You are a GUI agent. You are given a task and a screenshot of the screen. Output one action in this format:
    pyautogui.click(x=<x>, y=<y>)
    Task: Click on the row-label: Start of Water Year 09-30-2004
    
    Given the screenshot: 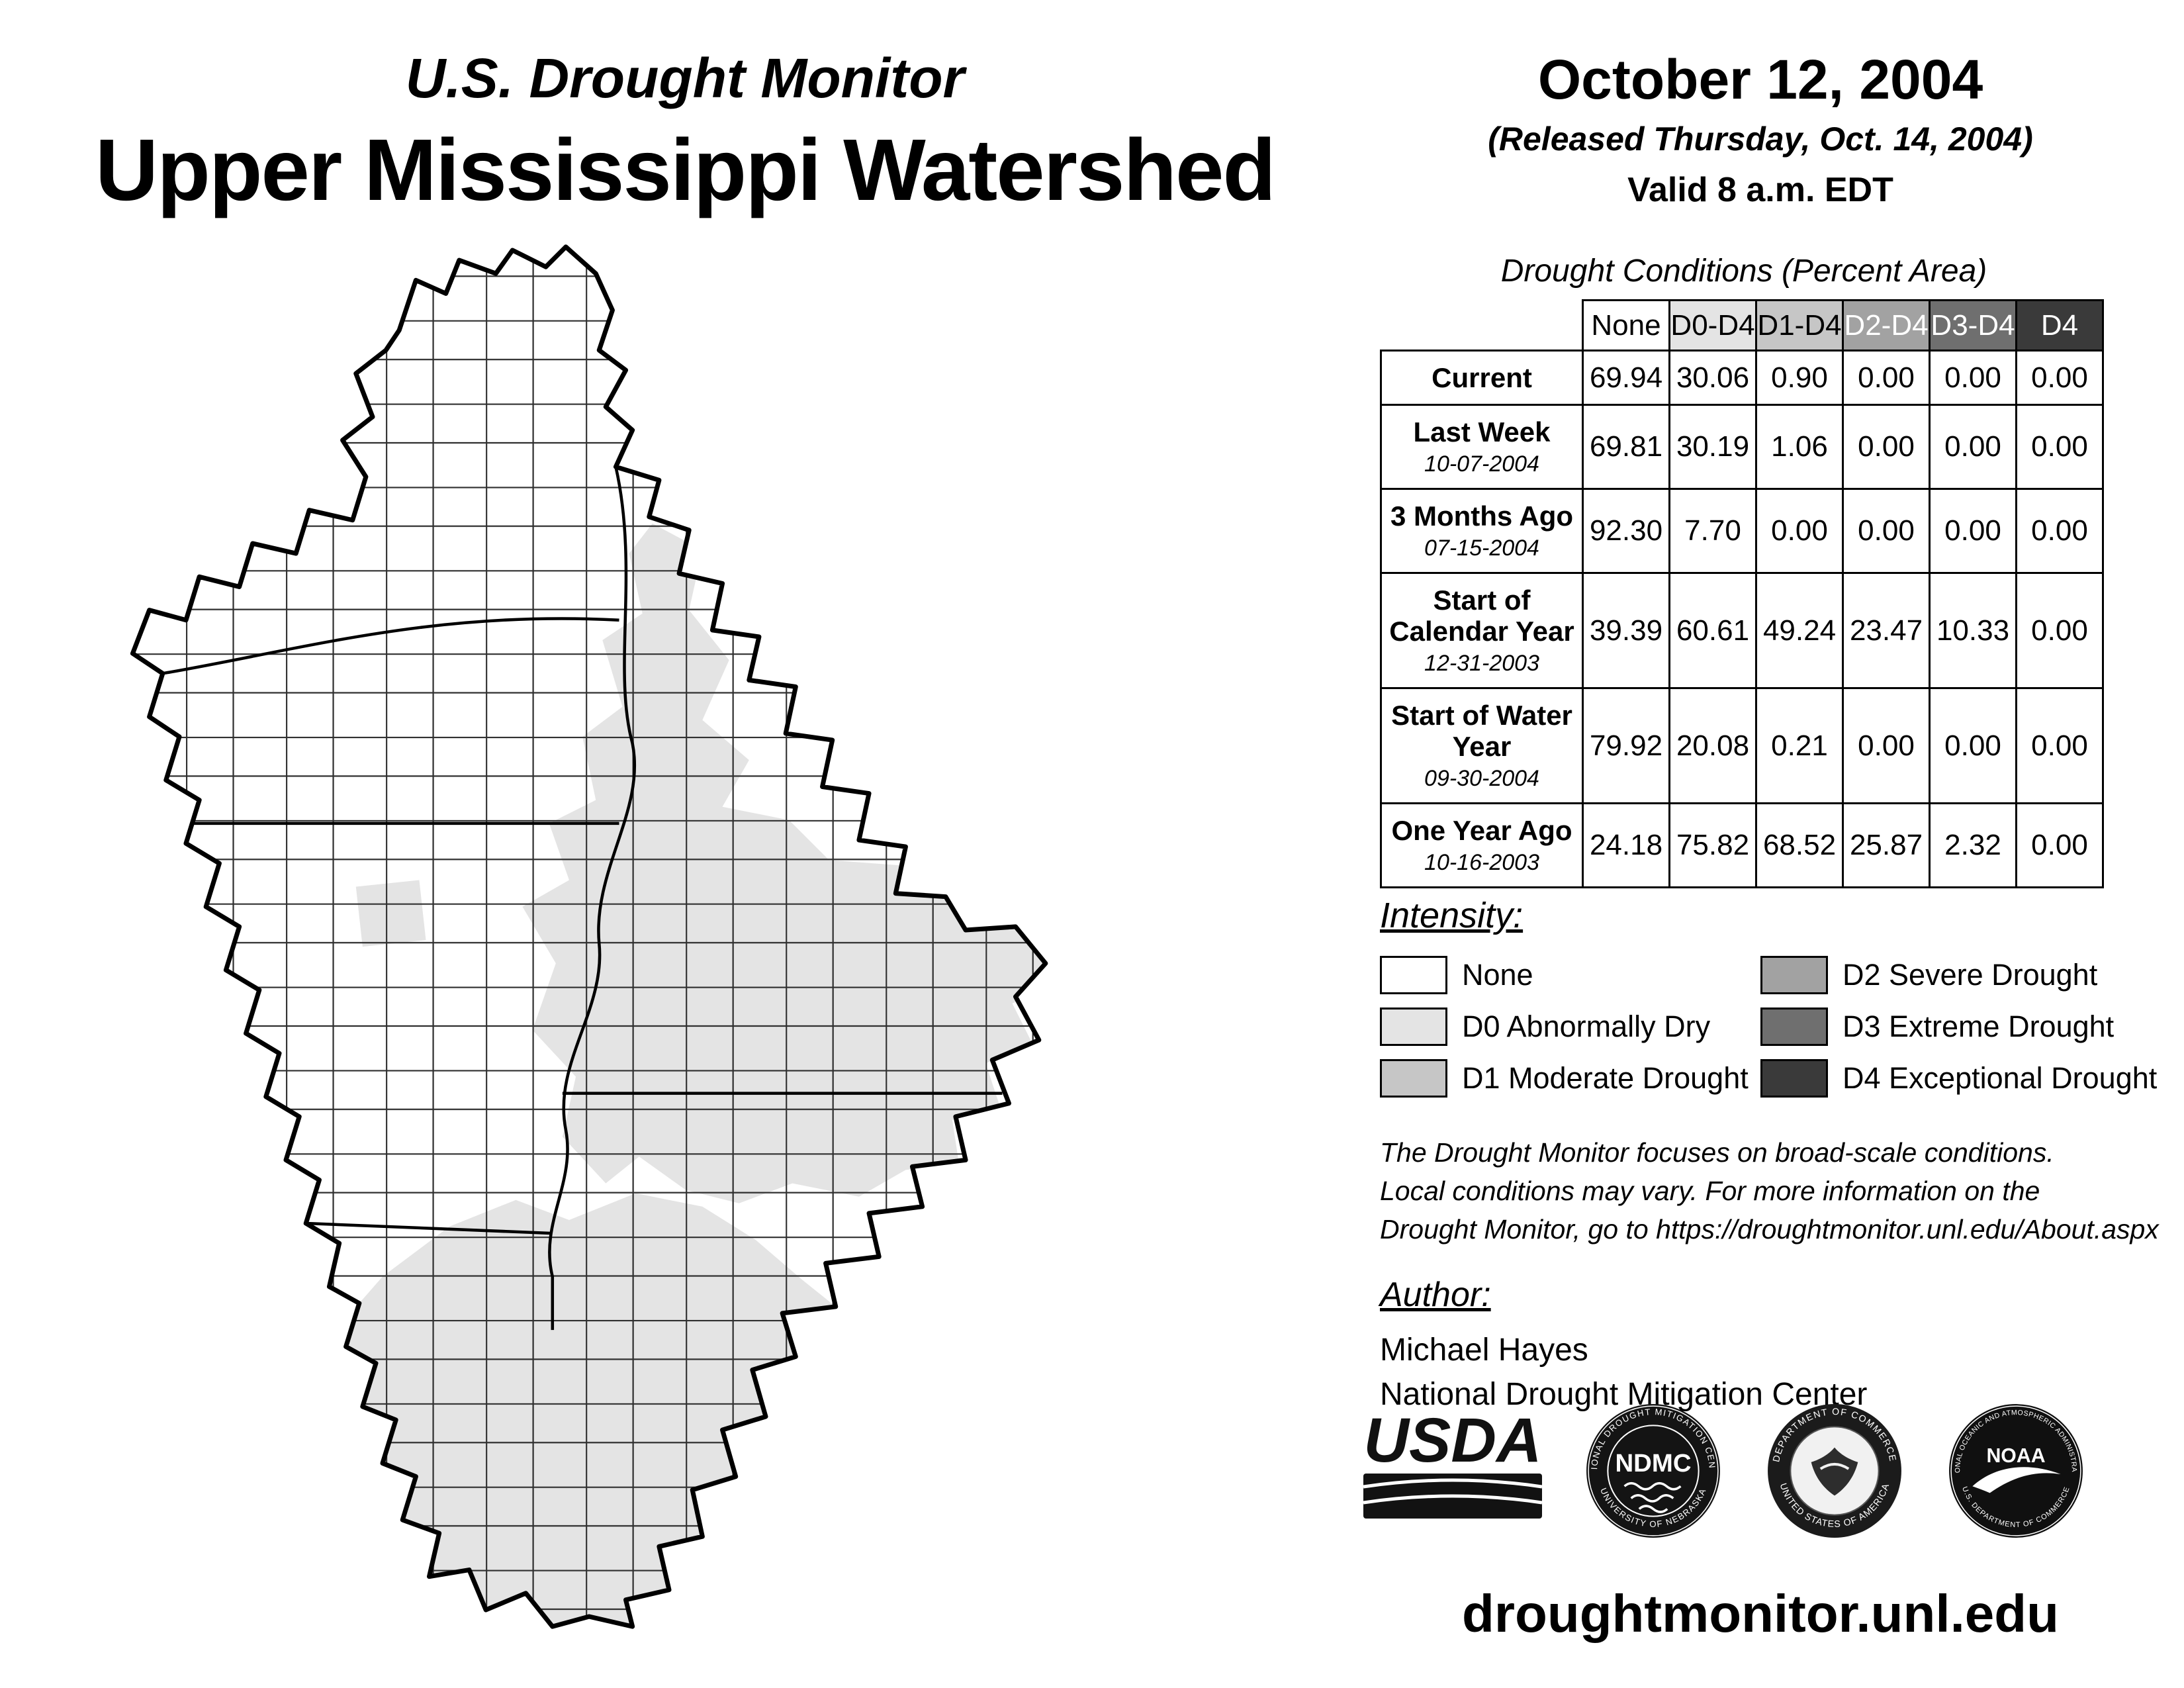 What is the action you would take?
    pyautogui.click(x=1482, y=746)
    